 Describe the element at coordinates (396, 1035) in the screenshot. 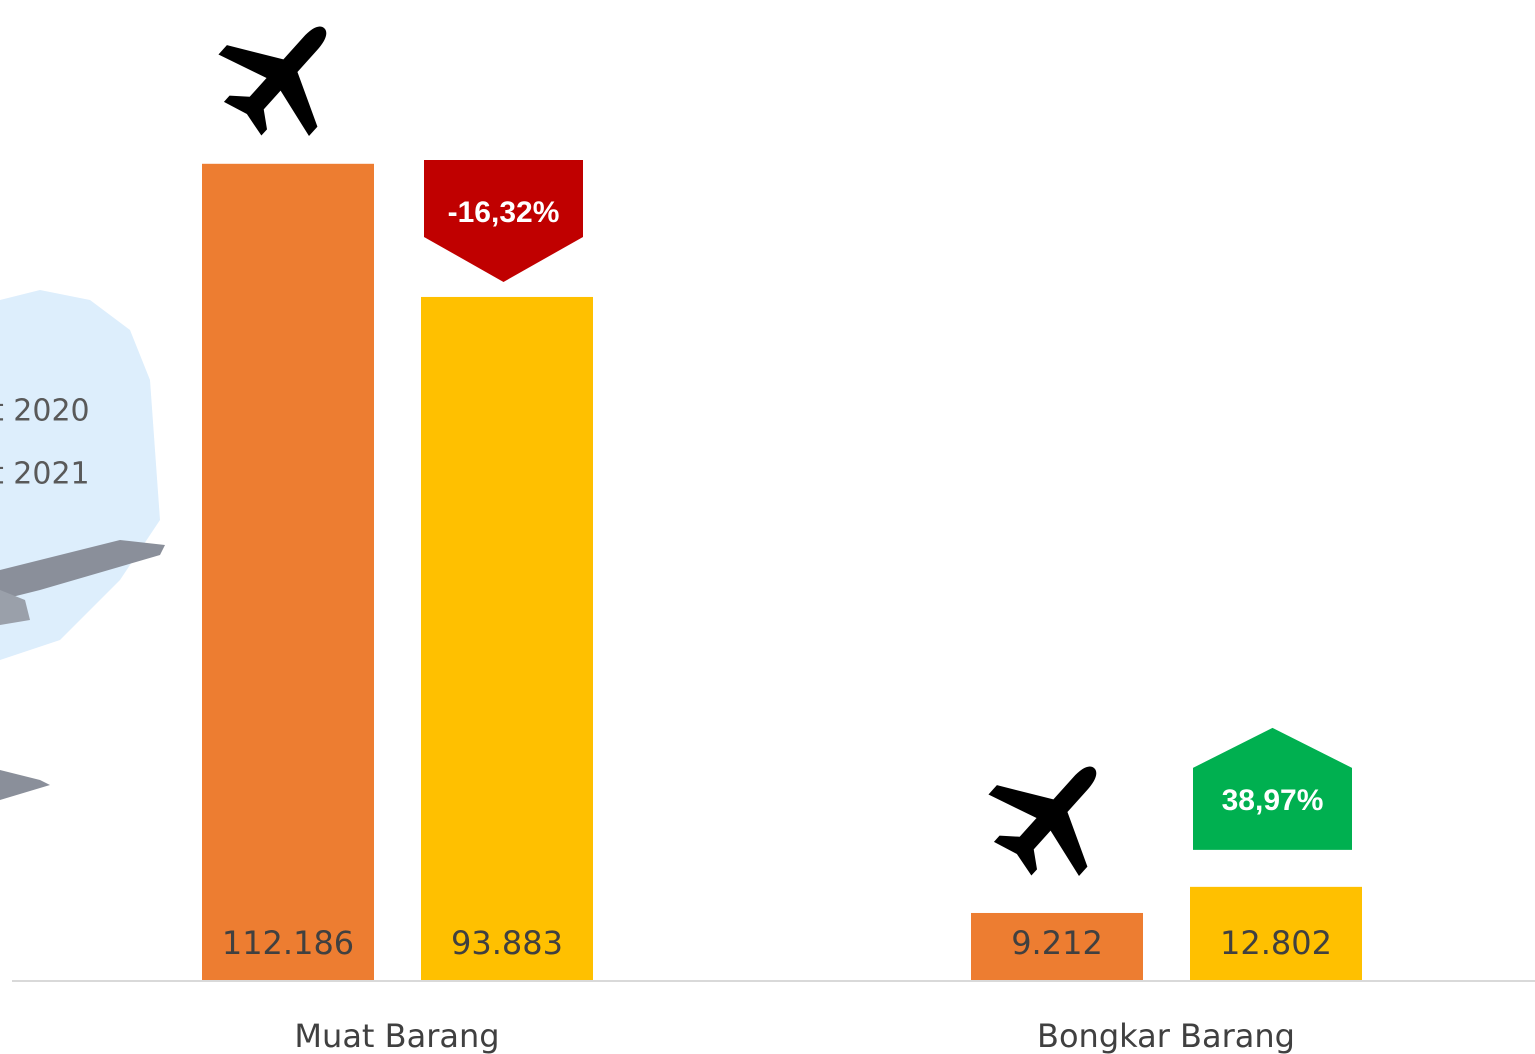

I see `x-tick-label: Muat Barang` at that location.